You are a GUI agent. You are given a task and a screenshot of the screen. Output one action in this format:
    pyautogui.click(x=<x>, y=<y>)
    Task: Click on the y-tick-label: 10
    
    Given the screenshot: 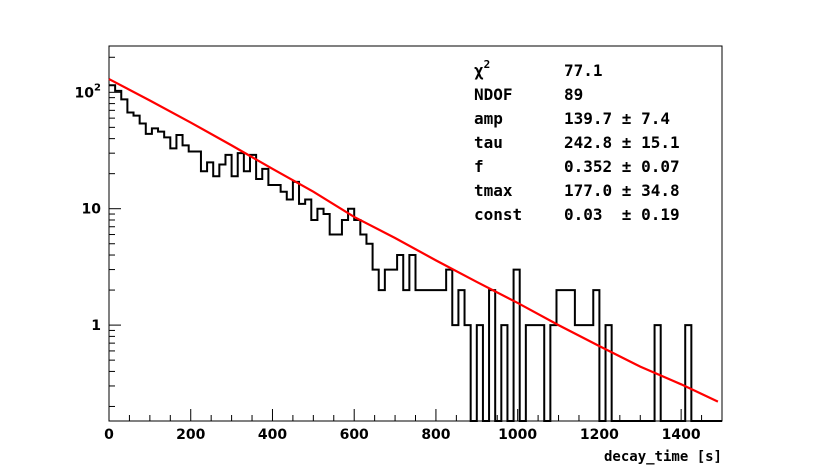 What is the action you would take?
    pyautogui.click(x=92, y=210)
    